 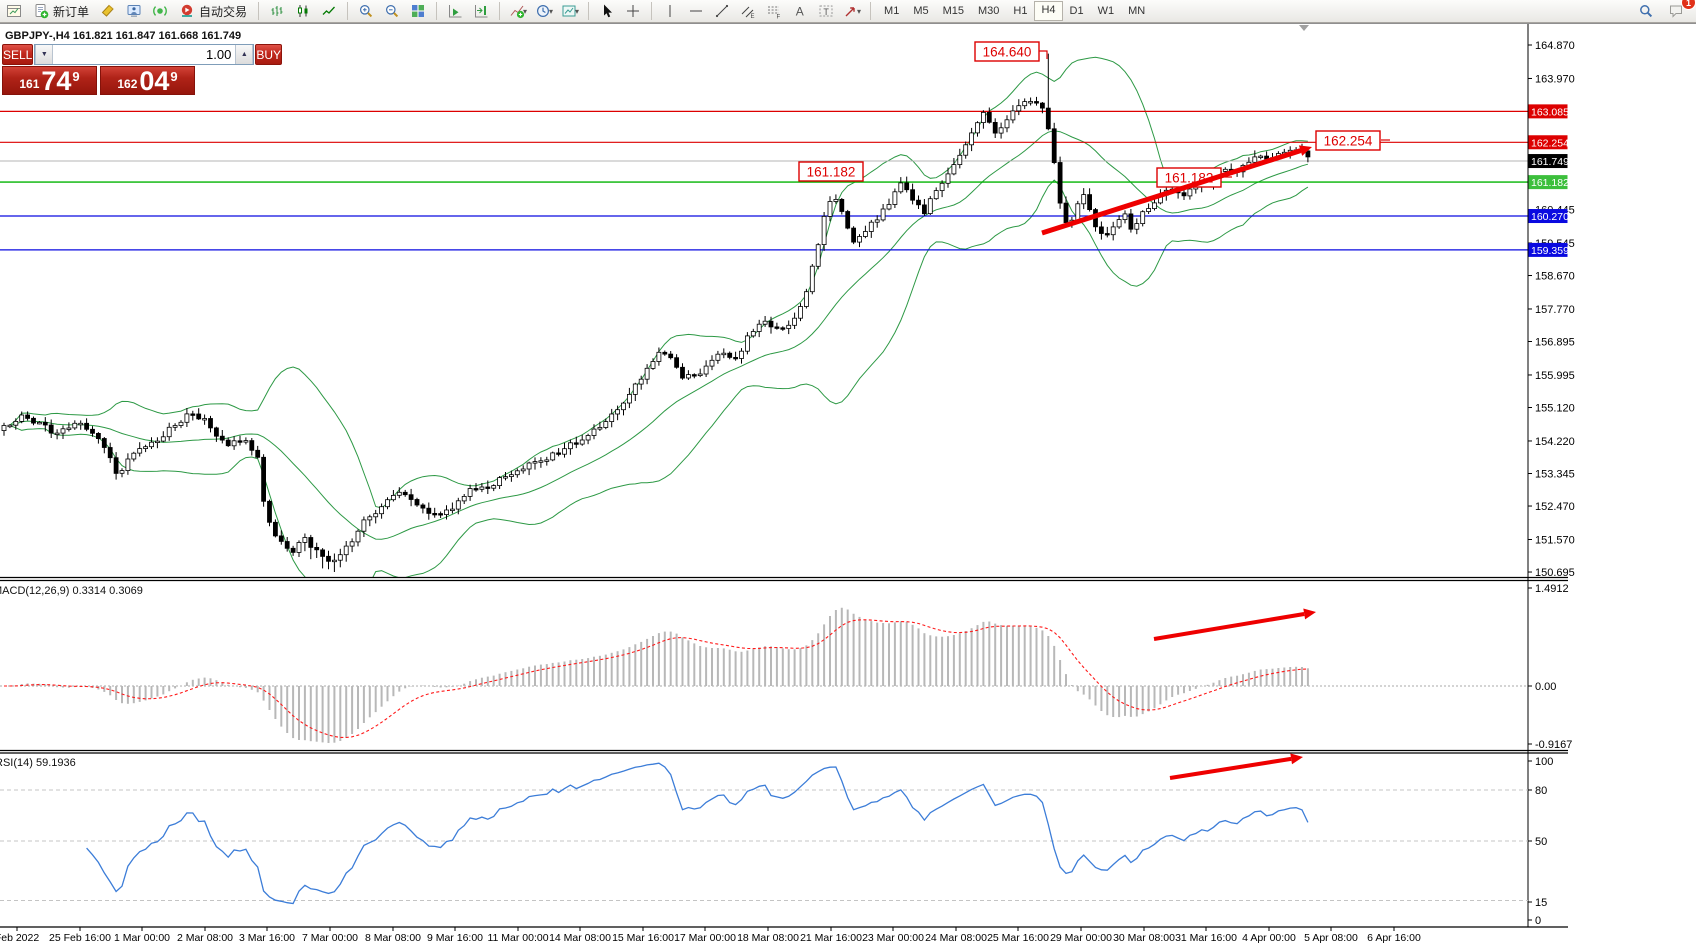 I want to click on templates-menu-button: ▾, so click(x=570, y=11).